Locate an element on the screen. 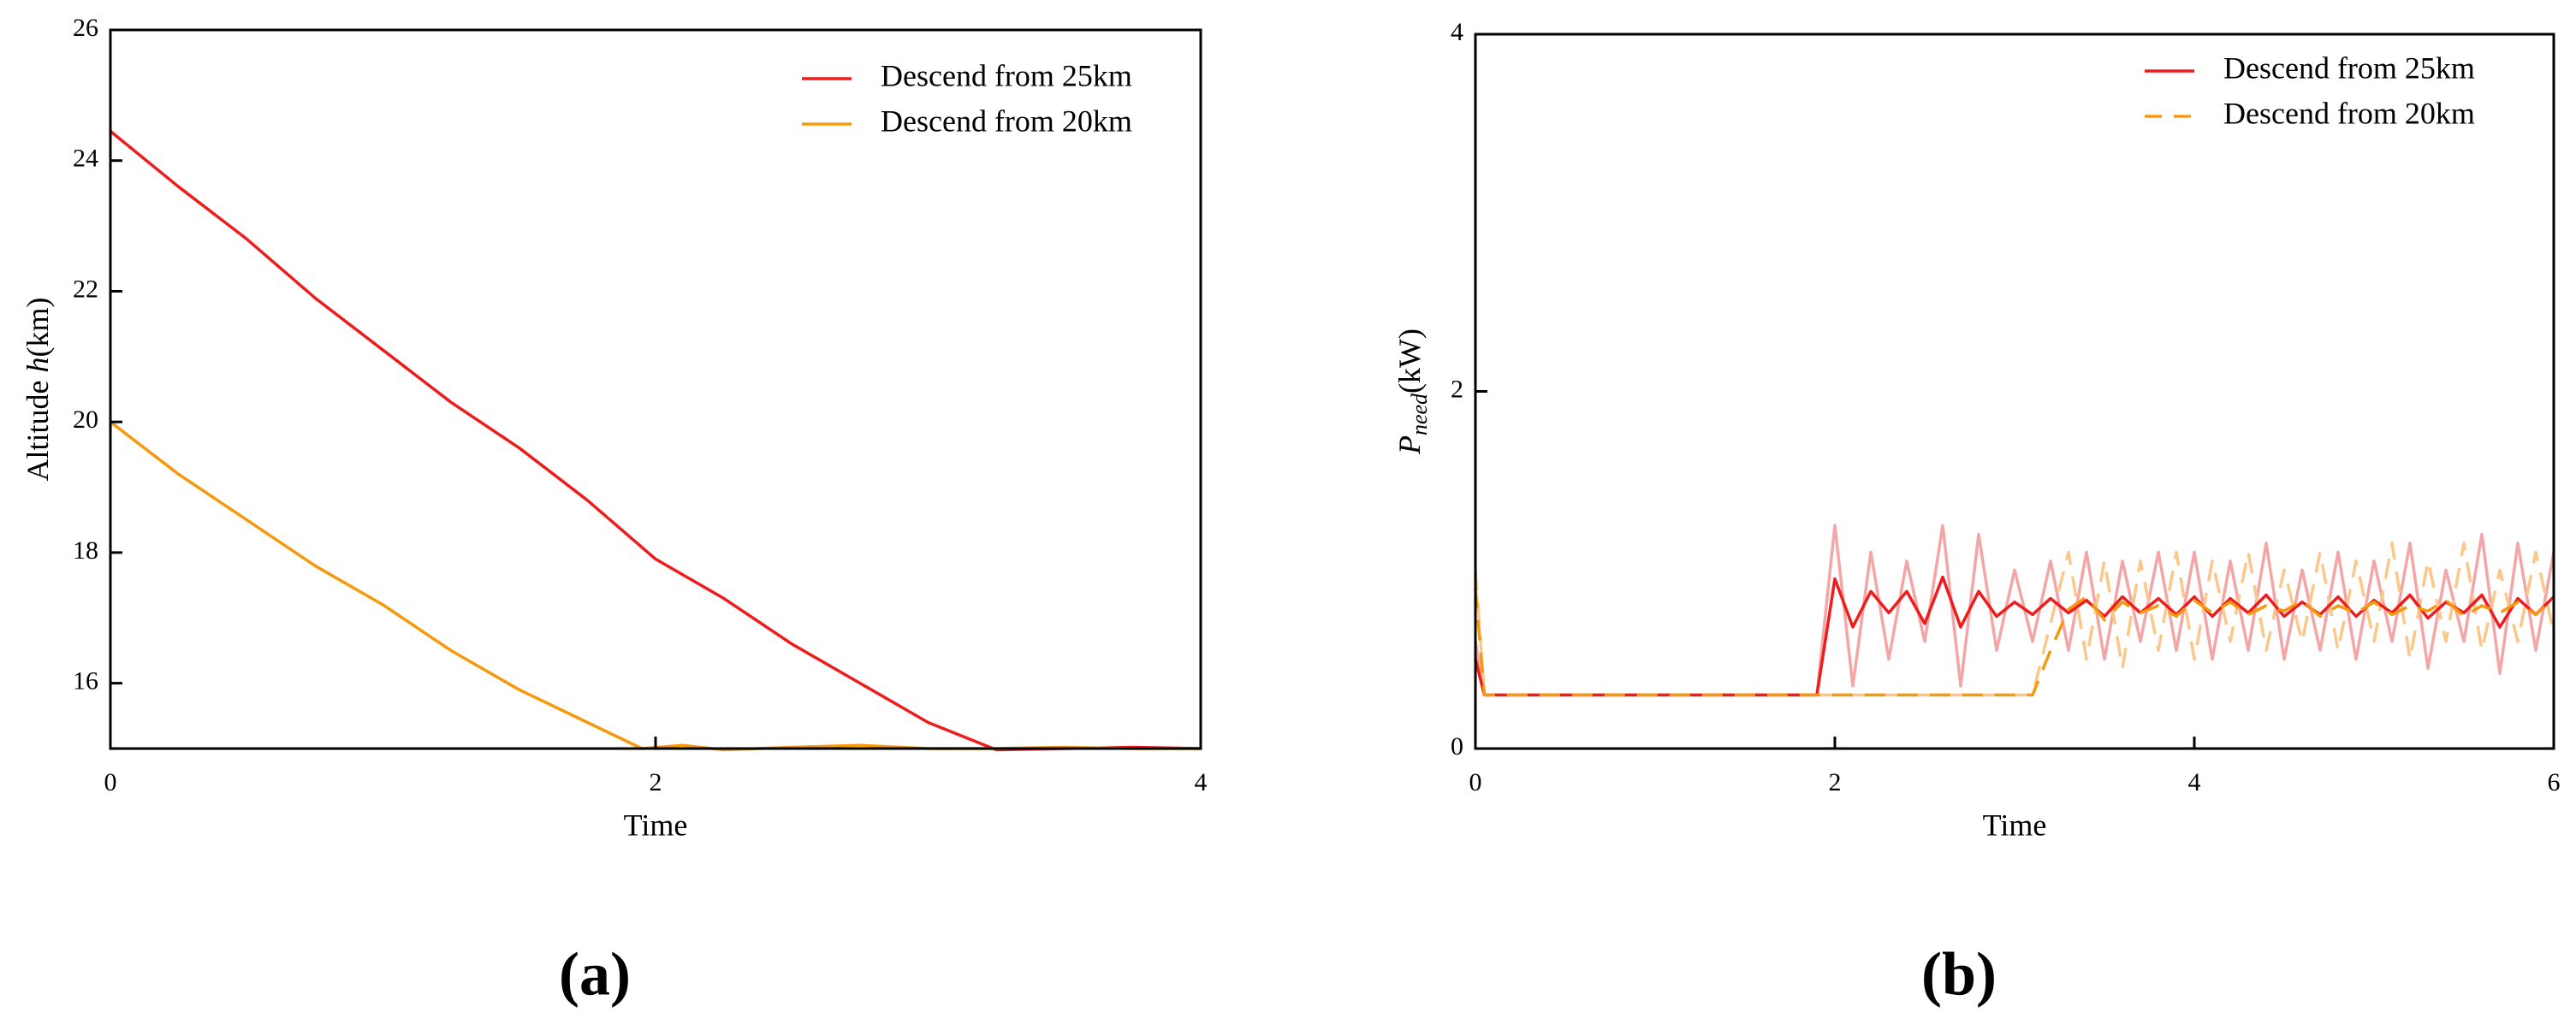 The image size is (2576, 1030). x-tick-label: 6 is located at coordinates (2554, 782).